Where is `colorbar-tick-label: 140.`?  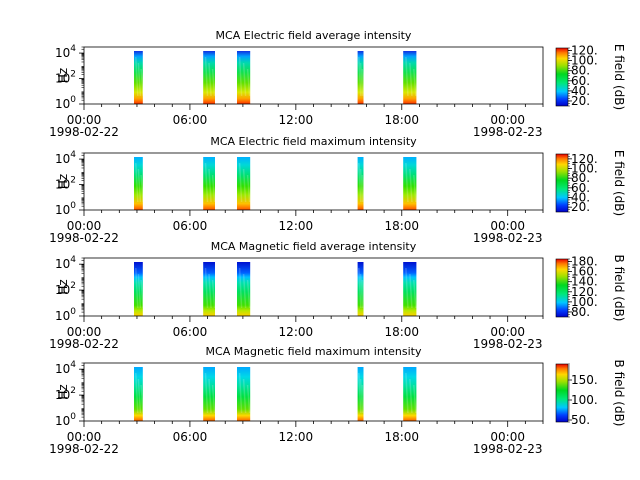 colorbar-tick-label: 140. is located at coordinates (584, 282).